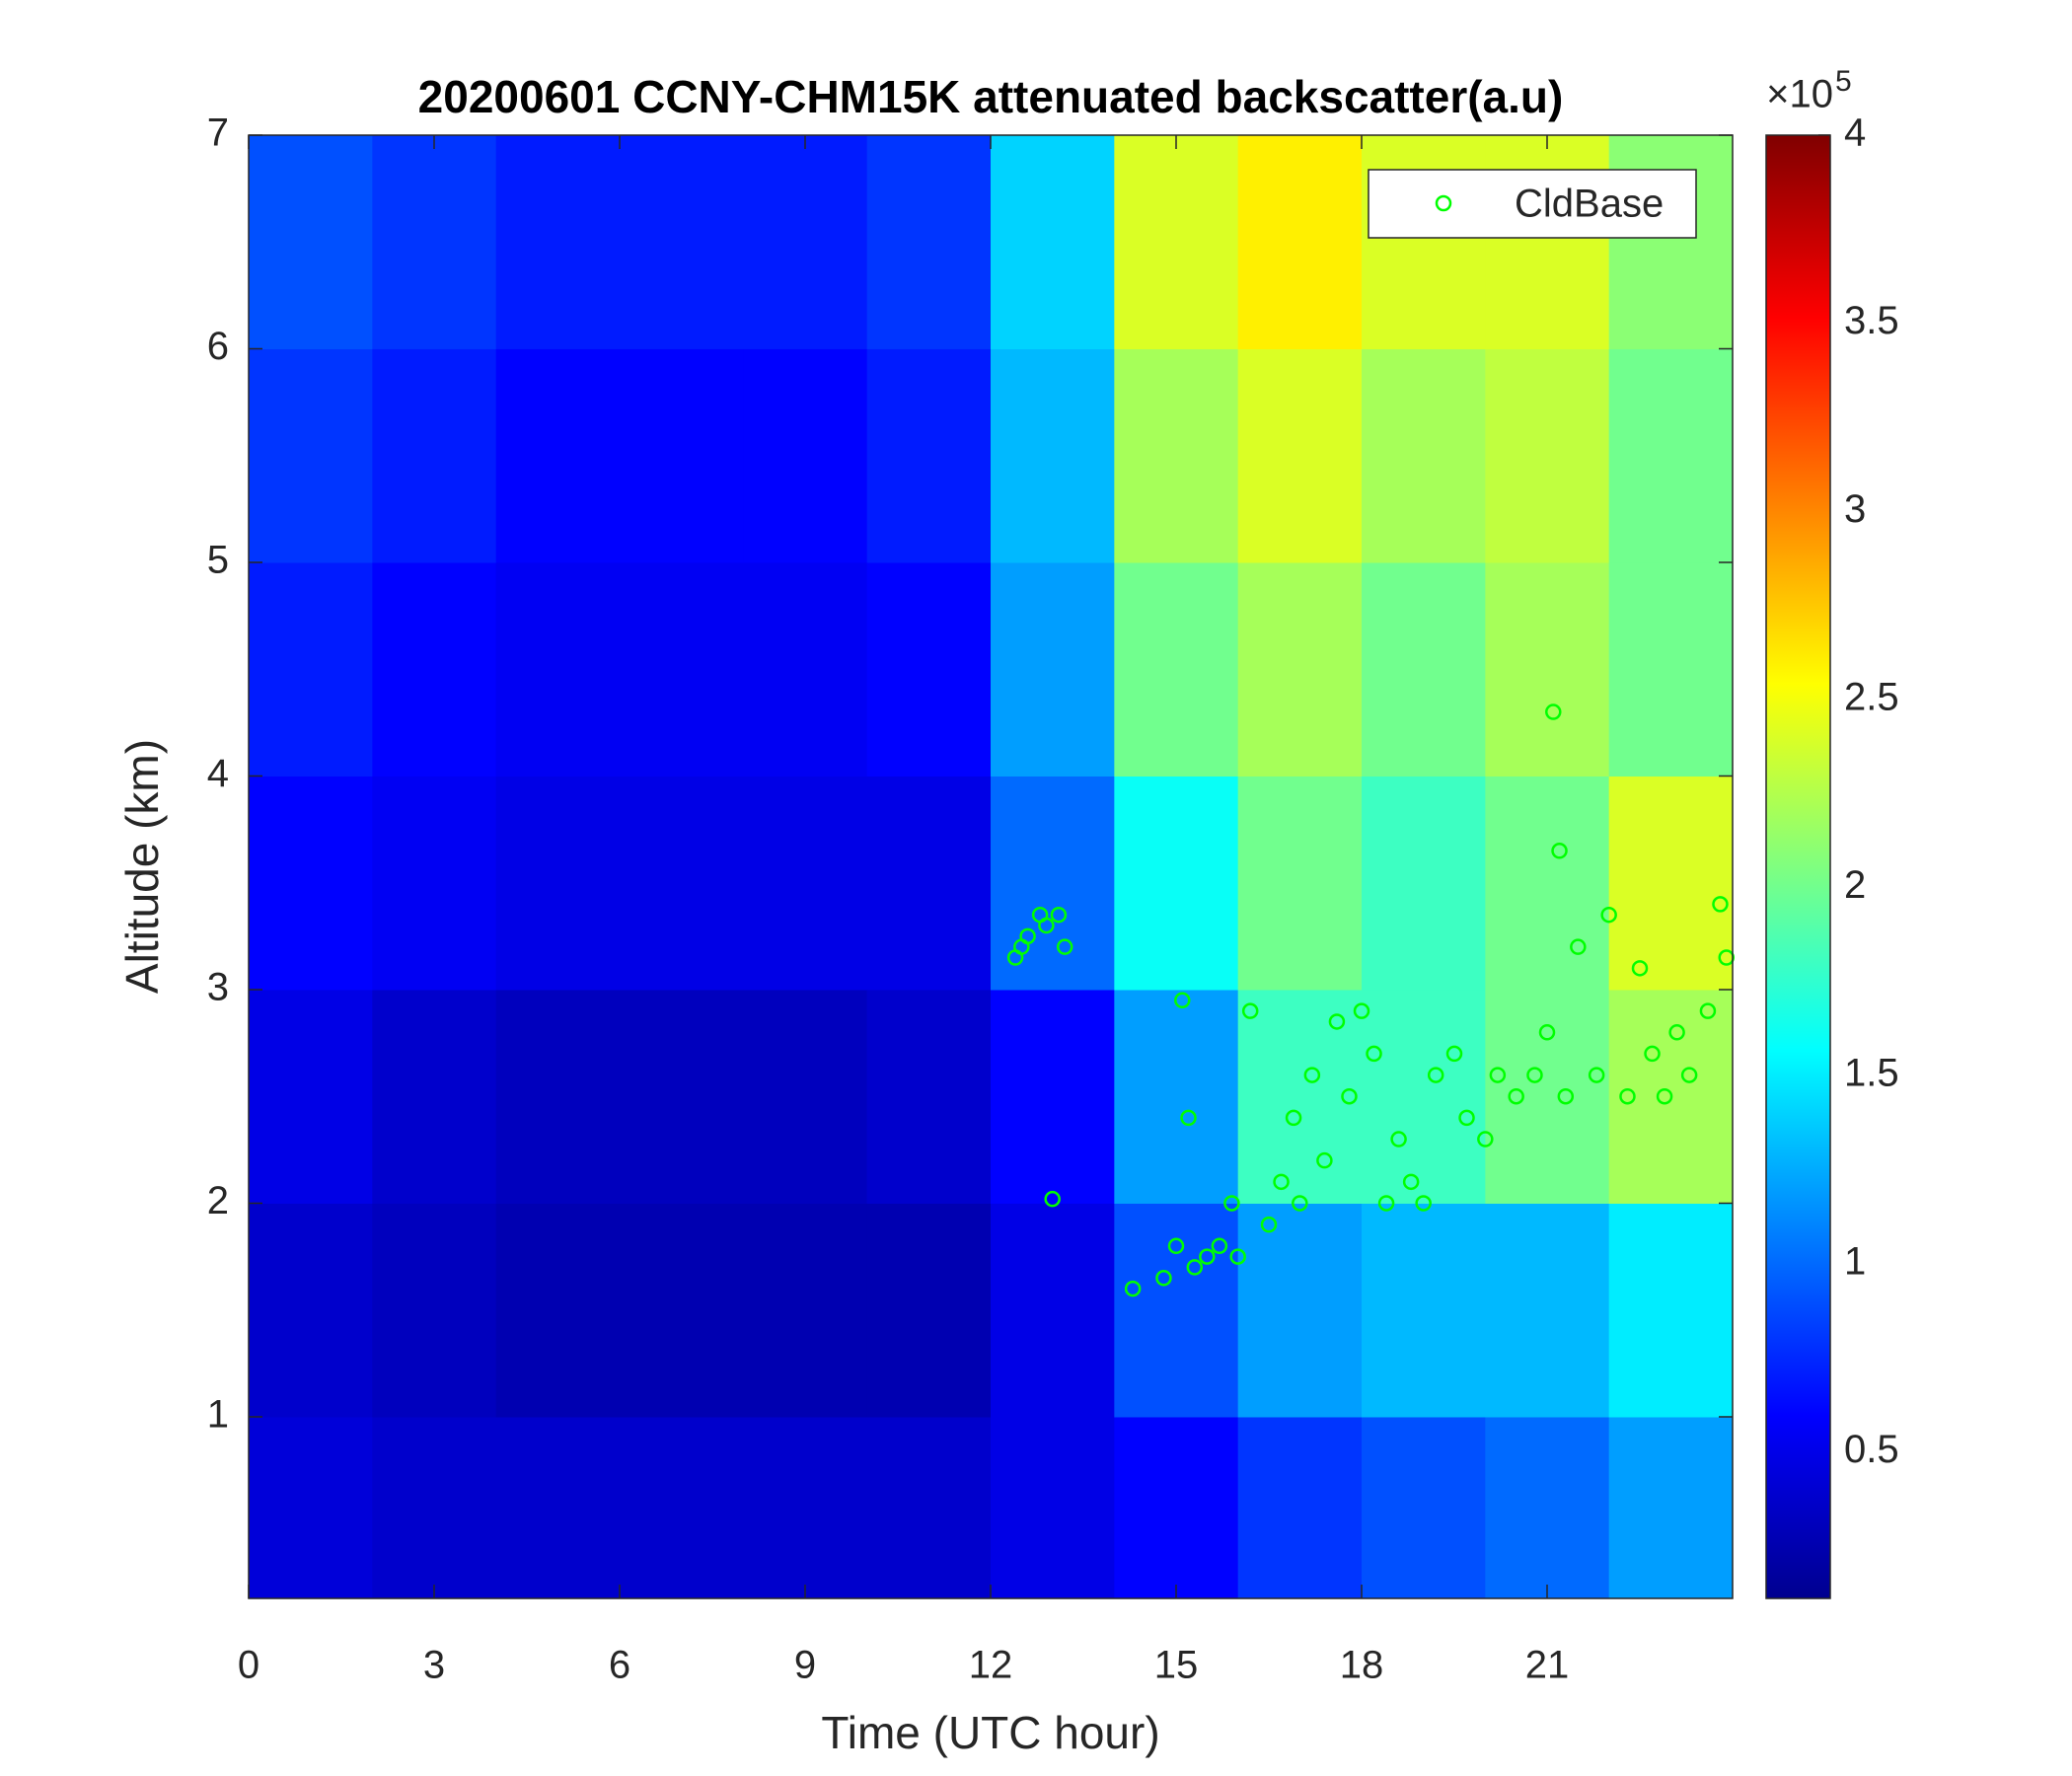 Image resolution: width=2072 pixels, height=1776 pixels. I want to click on x-tick-label: 0, so click(249, 1666).